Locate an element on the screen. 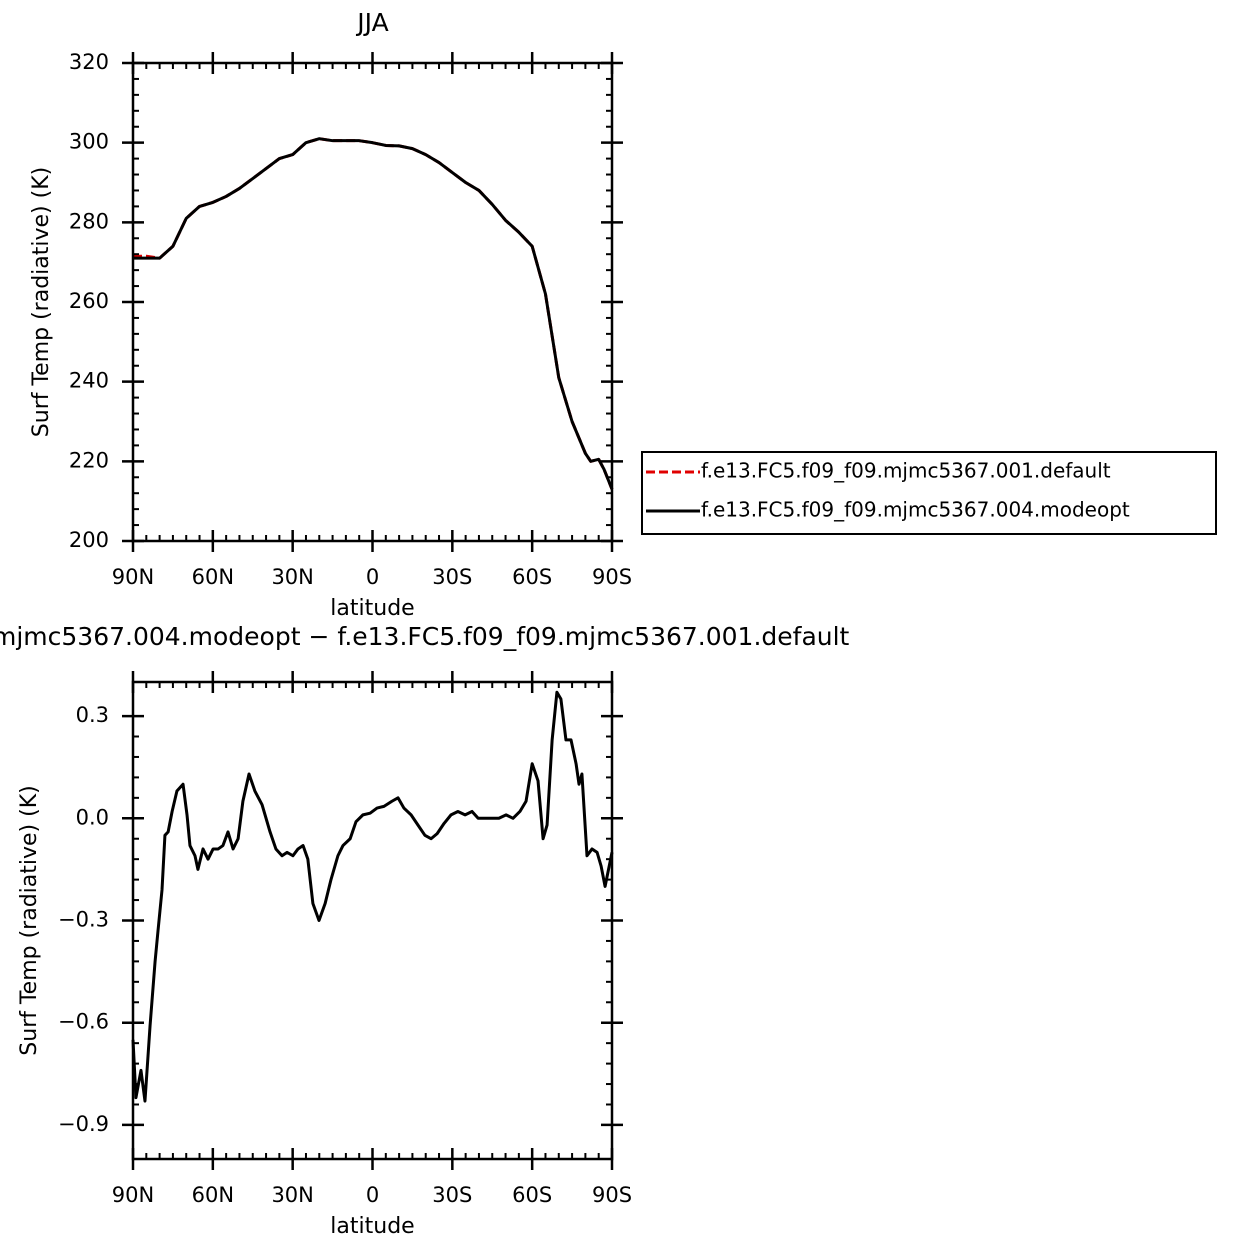 The height and width of the screenshot is (1247, 1247). y-tick-label: 300 is located at coordinates (89, 142).